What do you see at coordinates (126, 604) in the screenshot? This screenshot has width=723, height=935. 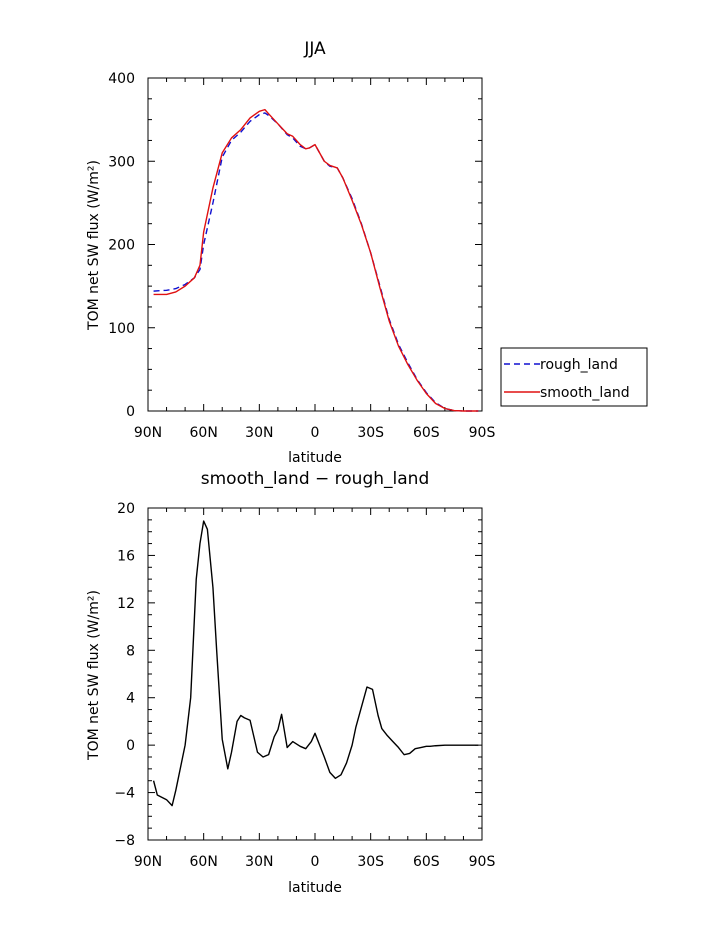 I see `bottom-y-tick-label: 12` at bounding box center [126, 604].